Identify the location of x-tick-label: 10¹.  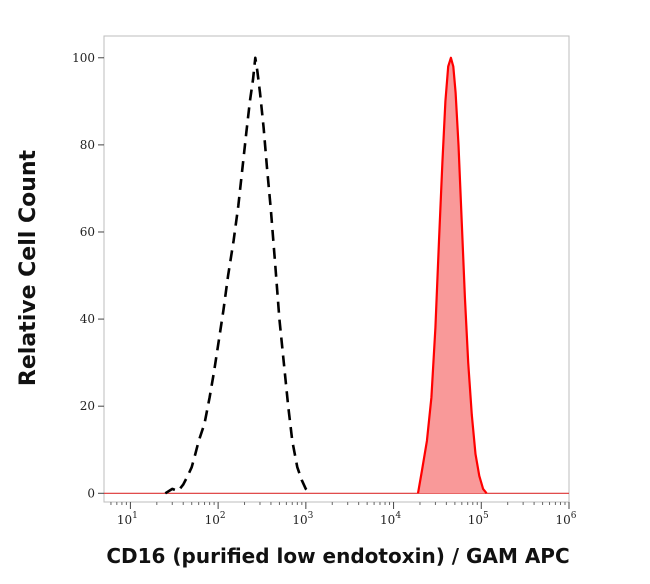
(127, 519).